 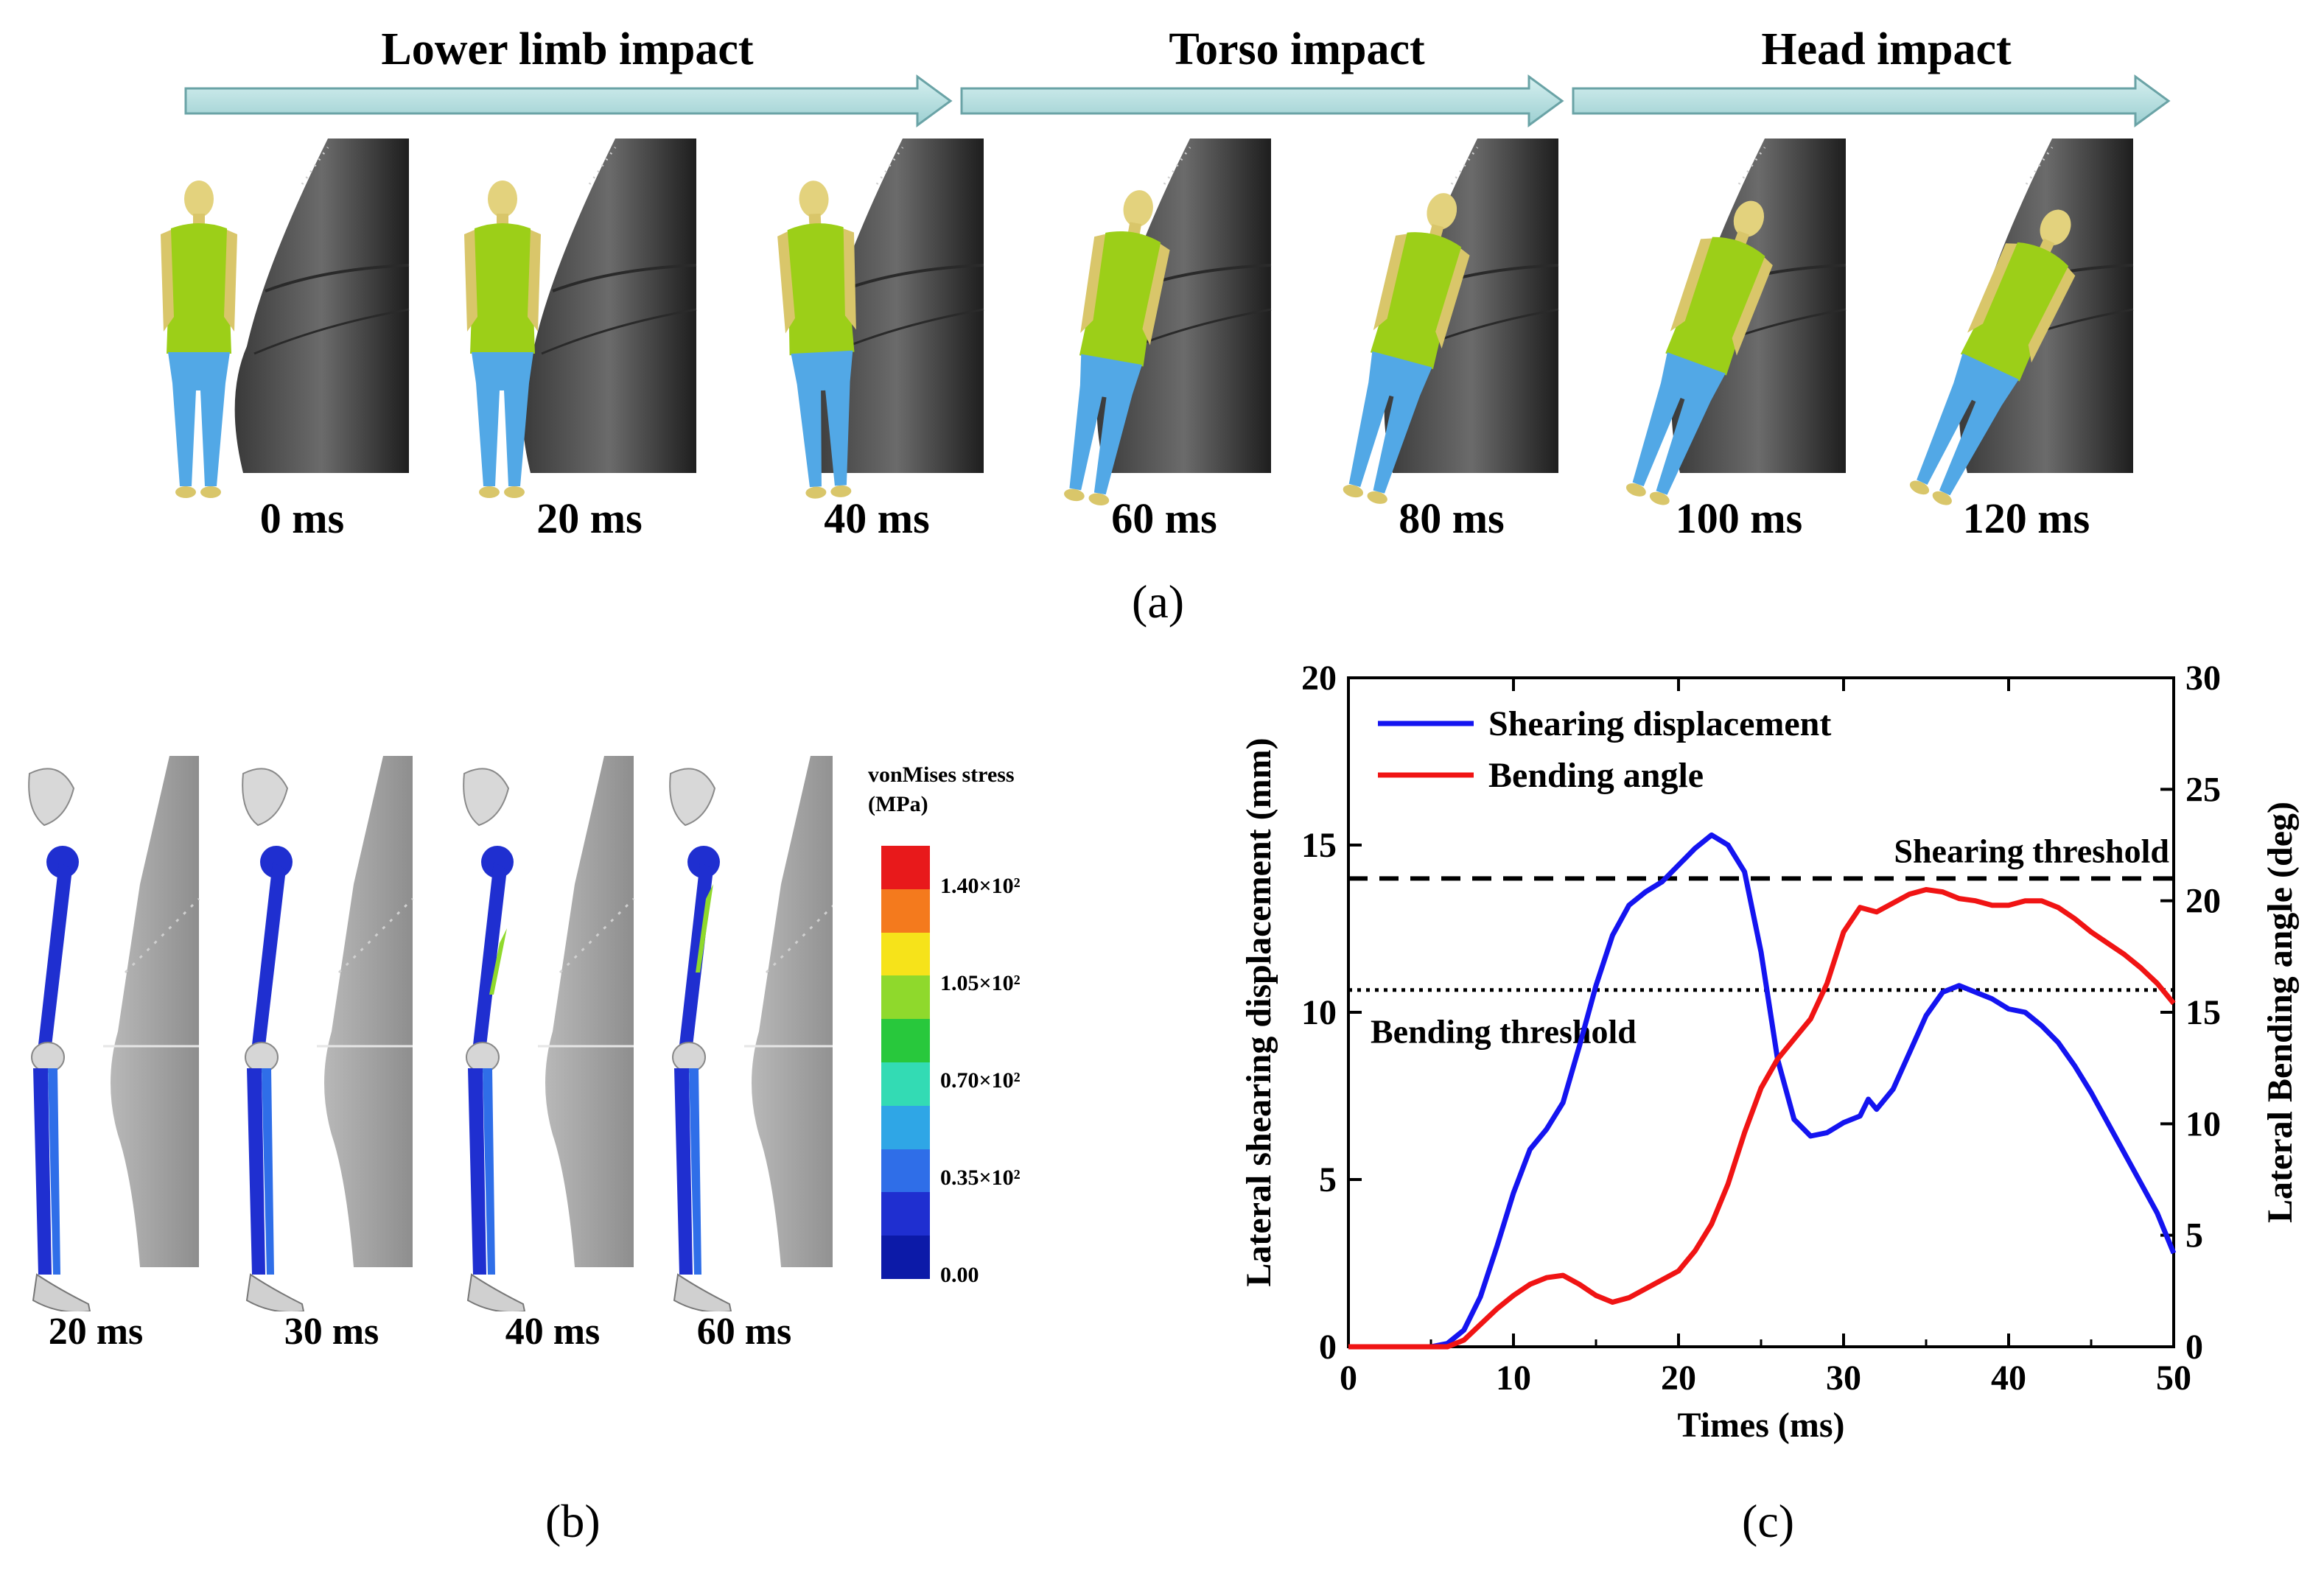 I want to click on x-axis-label: Times (ms), so click(x=1760, y=1425).